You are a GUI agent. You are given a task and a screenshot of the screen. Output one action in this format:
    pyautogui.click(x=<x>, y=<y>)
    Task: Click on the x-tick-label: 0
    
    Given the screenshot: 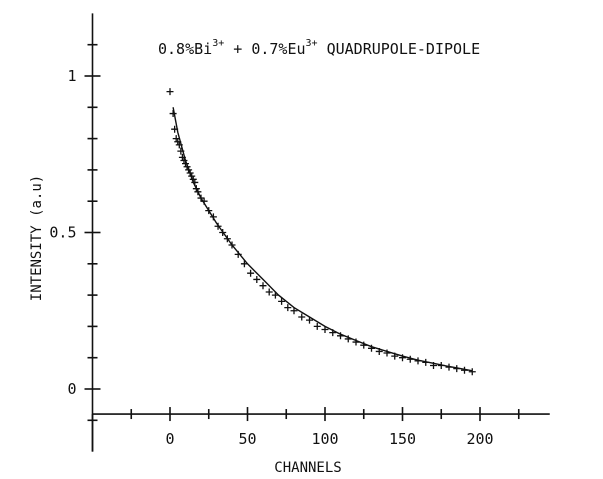 What is the action you would take?
    pyautogui.click(x=169, y=439)
    